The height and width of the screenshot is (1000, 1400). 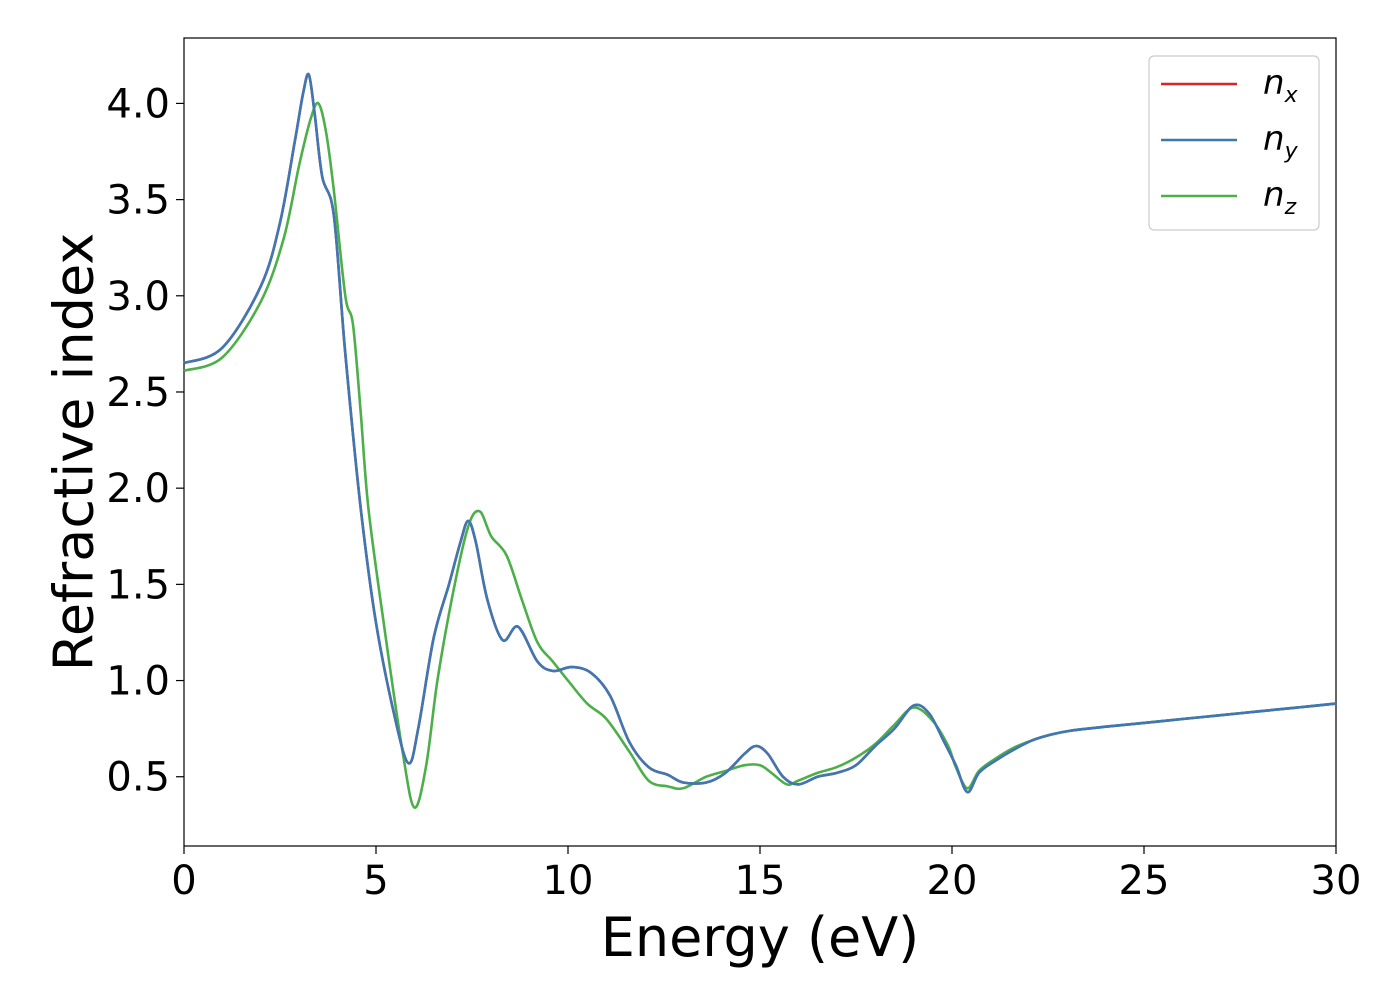 I want to click on y-axis-label: Refractive index, so click(x=74, y=452).